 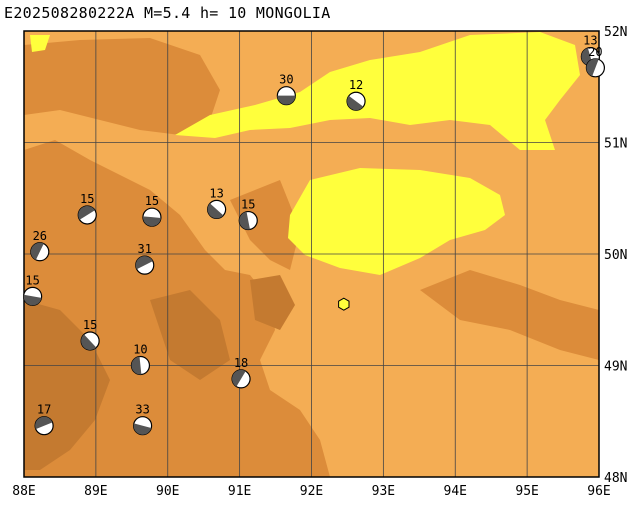 I want to click on longitude-tick-label: 90E, so click(x=167, y=491).